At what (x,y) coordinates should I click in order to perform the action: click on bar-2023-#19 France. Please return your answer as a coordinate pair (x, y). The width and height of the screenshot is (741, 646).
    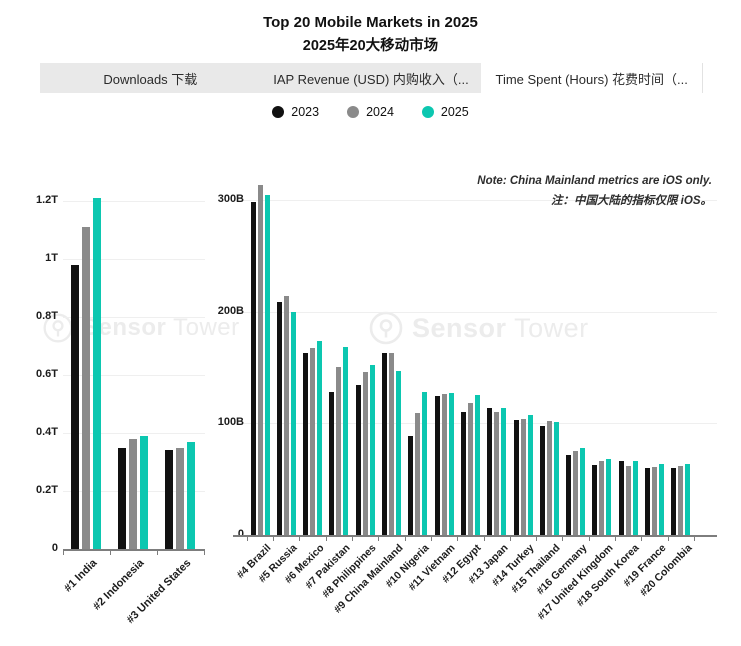
    Looking at the image, I should click on (647, 501).